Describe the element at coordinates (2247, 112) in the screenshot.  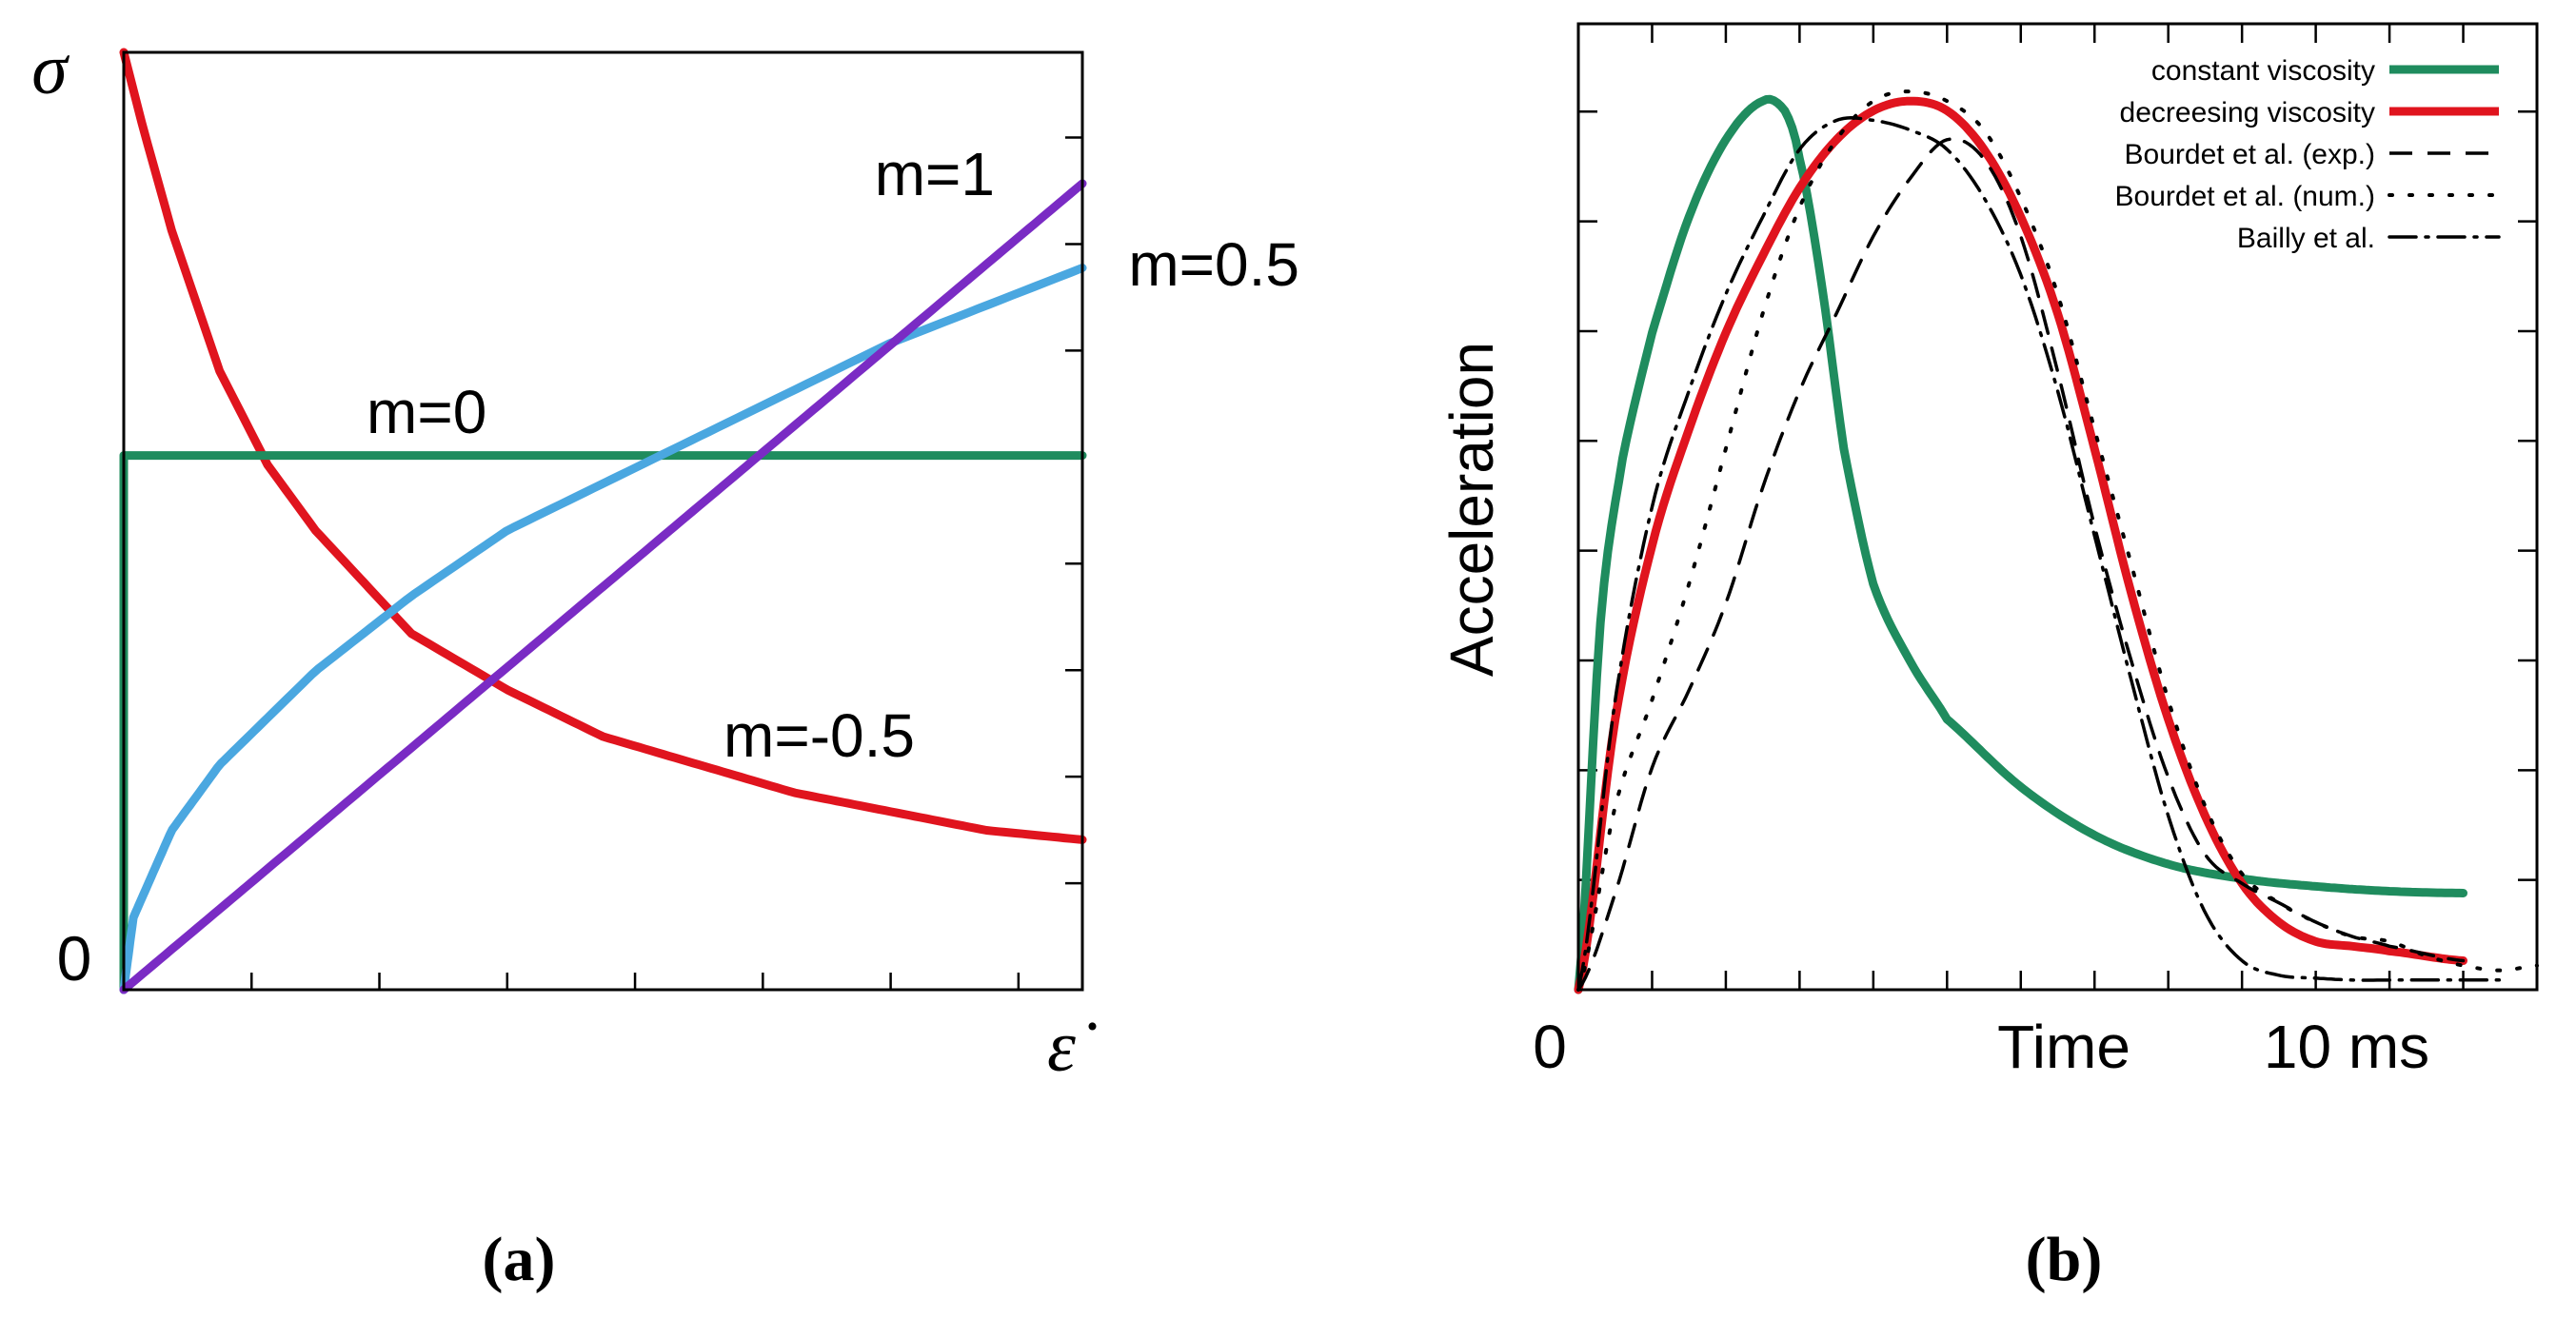
I see `legend-label: decreesing viscosity` at that location.